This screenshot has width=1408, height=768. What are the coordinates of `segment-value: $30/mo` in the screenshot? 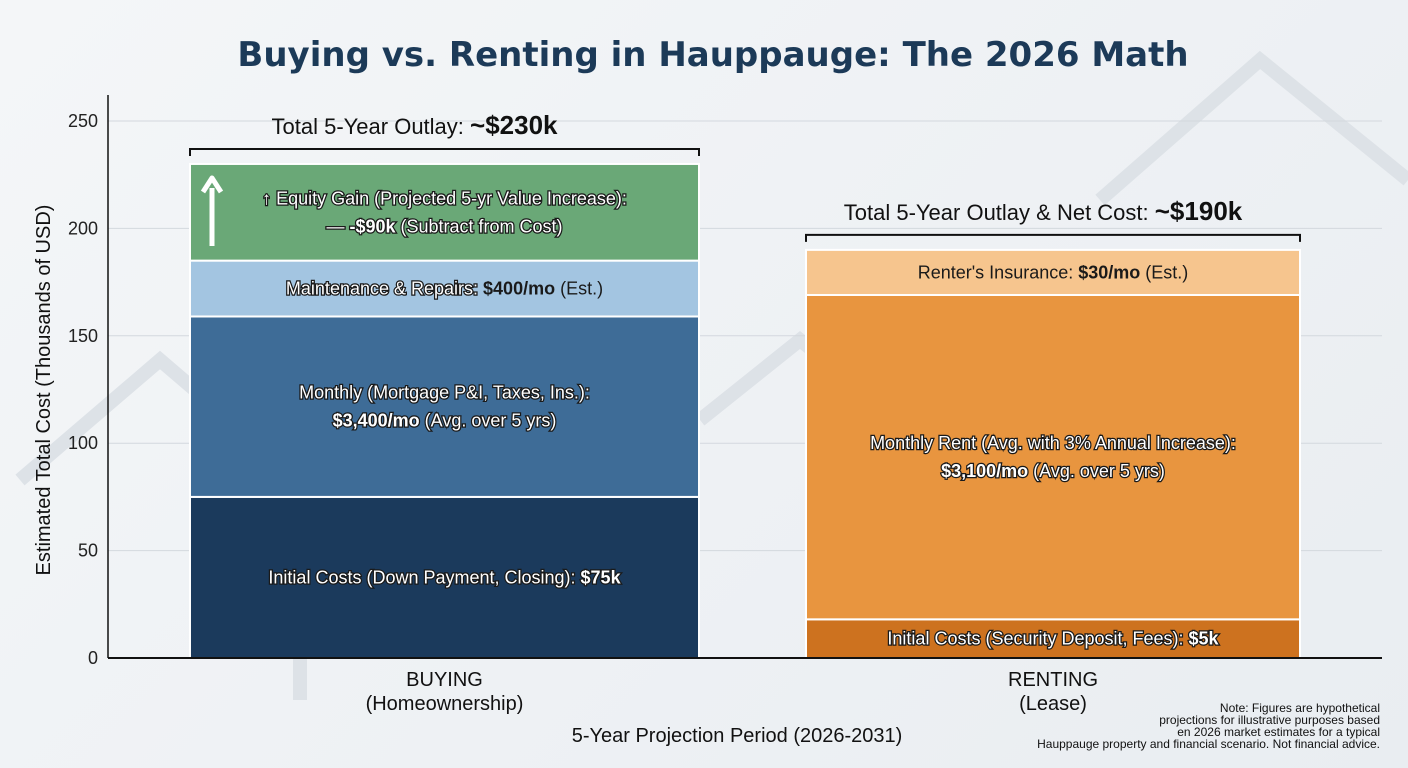 It's located at (1109, 272).